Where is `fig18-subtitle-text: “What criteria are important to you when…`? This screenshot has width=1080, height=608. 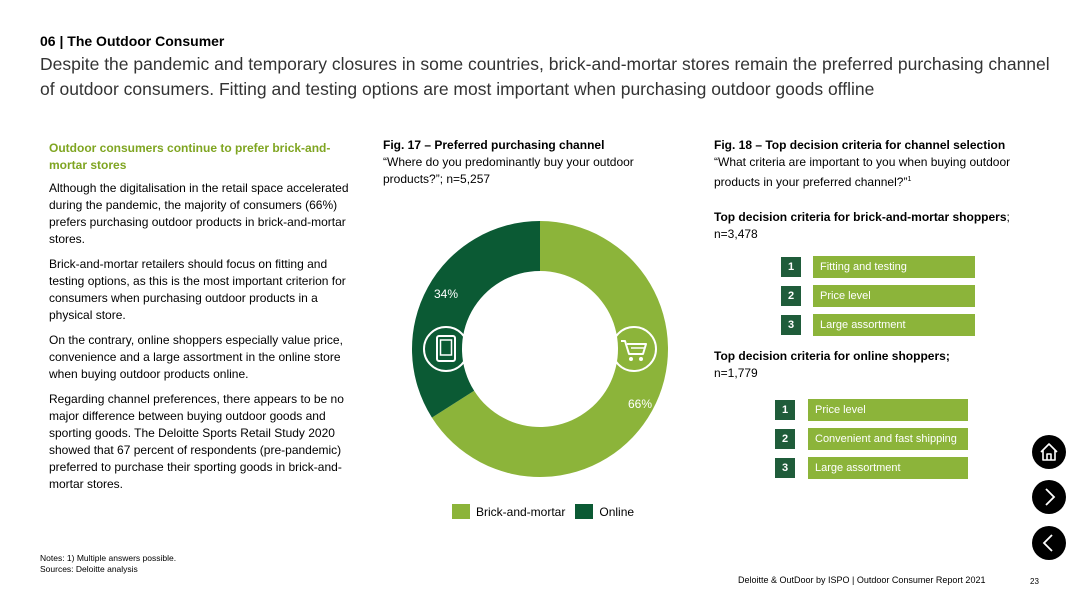 fig18-subtitle-text: “What criteria are important to you when… is located at coordinates (862, 172).